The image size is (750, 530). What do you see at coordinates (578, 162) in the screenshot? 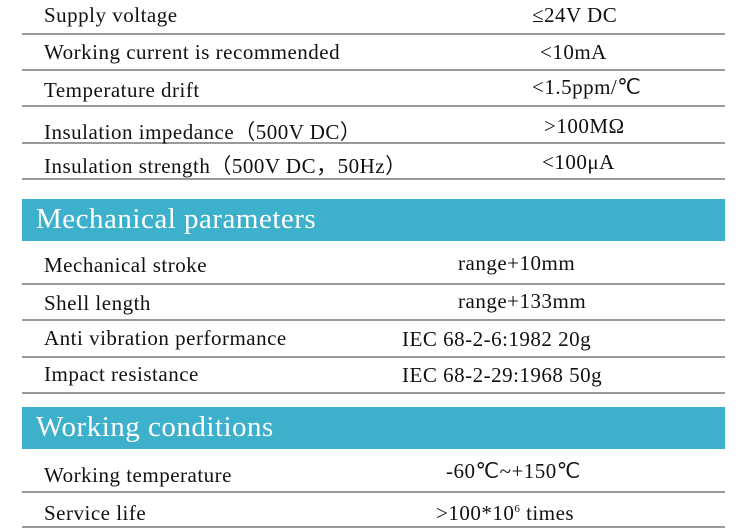
I see `row-value: <100μA` at bounding box center [578, 162].